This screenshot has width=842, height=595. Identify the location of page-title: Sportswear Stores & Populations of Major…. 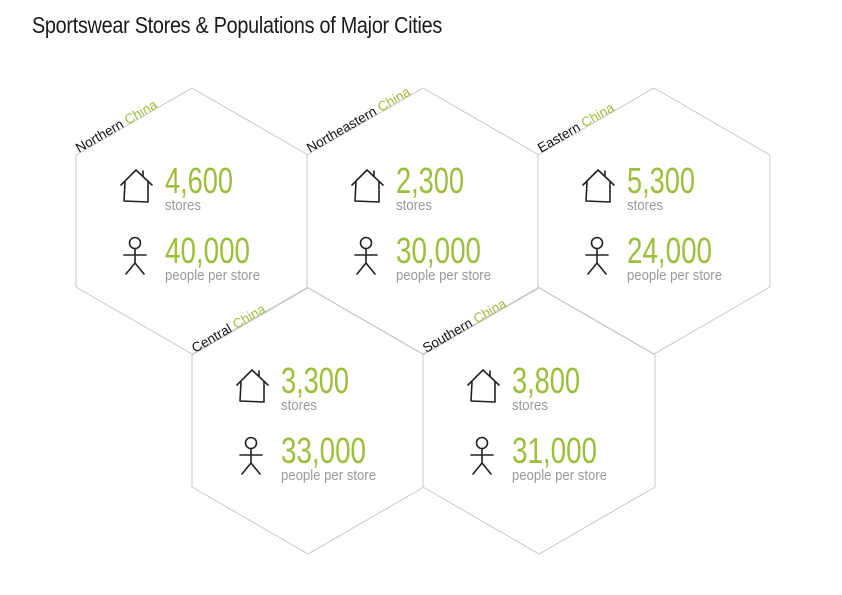
(237, 25).